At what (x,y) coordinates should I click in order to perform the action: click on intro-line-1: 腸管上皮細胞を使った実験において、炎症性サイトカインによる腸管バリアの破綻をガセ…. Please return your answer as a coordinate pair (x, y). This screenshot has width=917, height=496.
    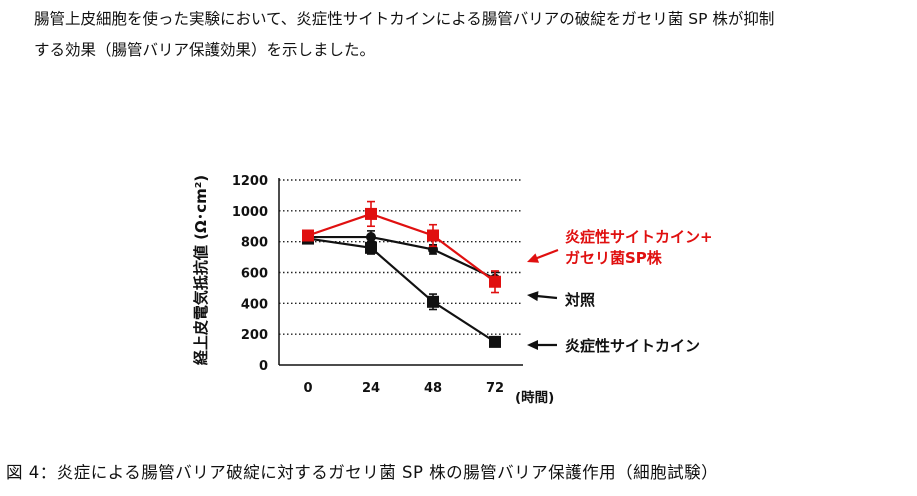
    Looking at the image, I should click on (404, 19).